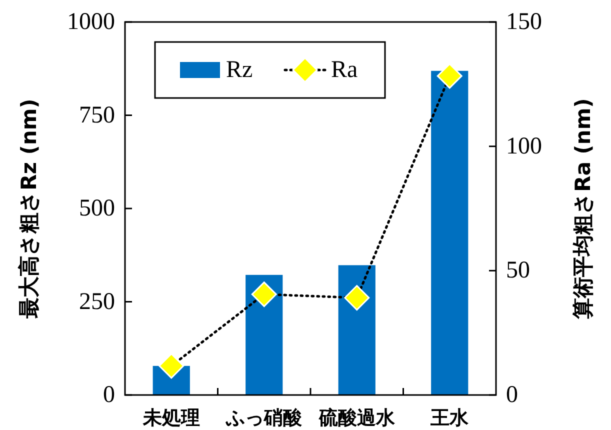  Describe the element at coordinates (239, 70) in the screenshot. I see `legend-label: Rz` at that location.